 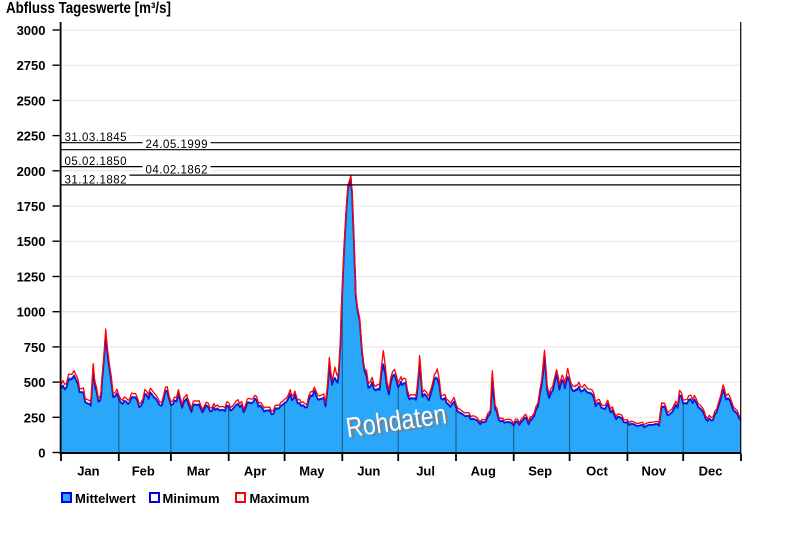 What do you see at coordinates (198, 471) in the screenshot?
I see `svg-text: Mar` at bounding box center [198, 471].